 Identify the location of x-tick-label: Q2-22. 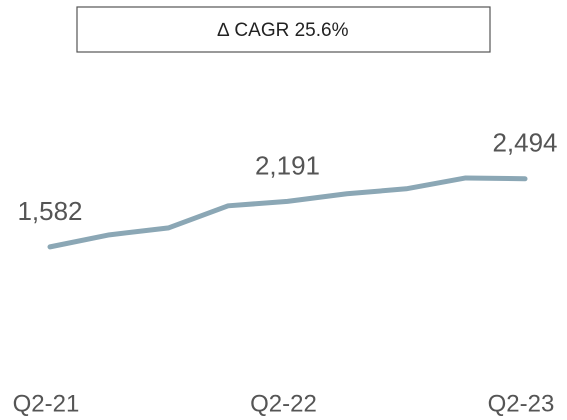
(283, 403).